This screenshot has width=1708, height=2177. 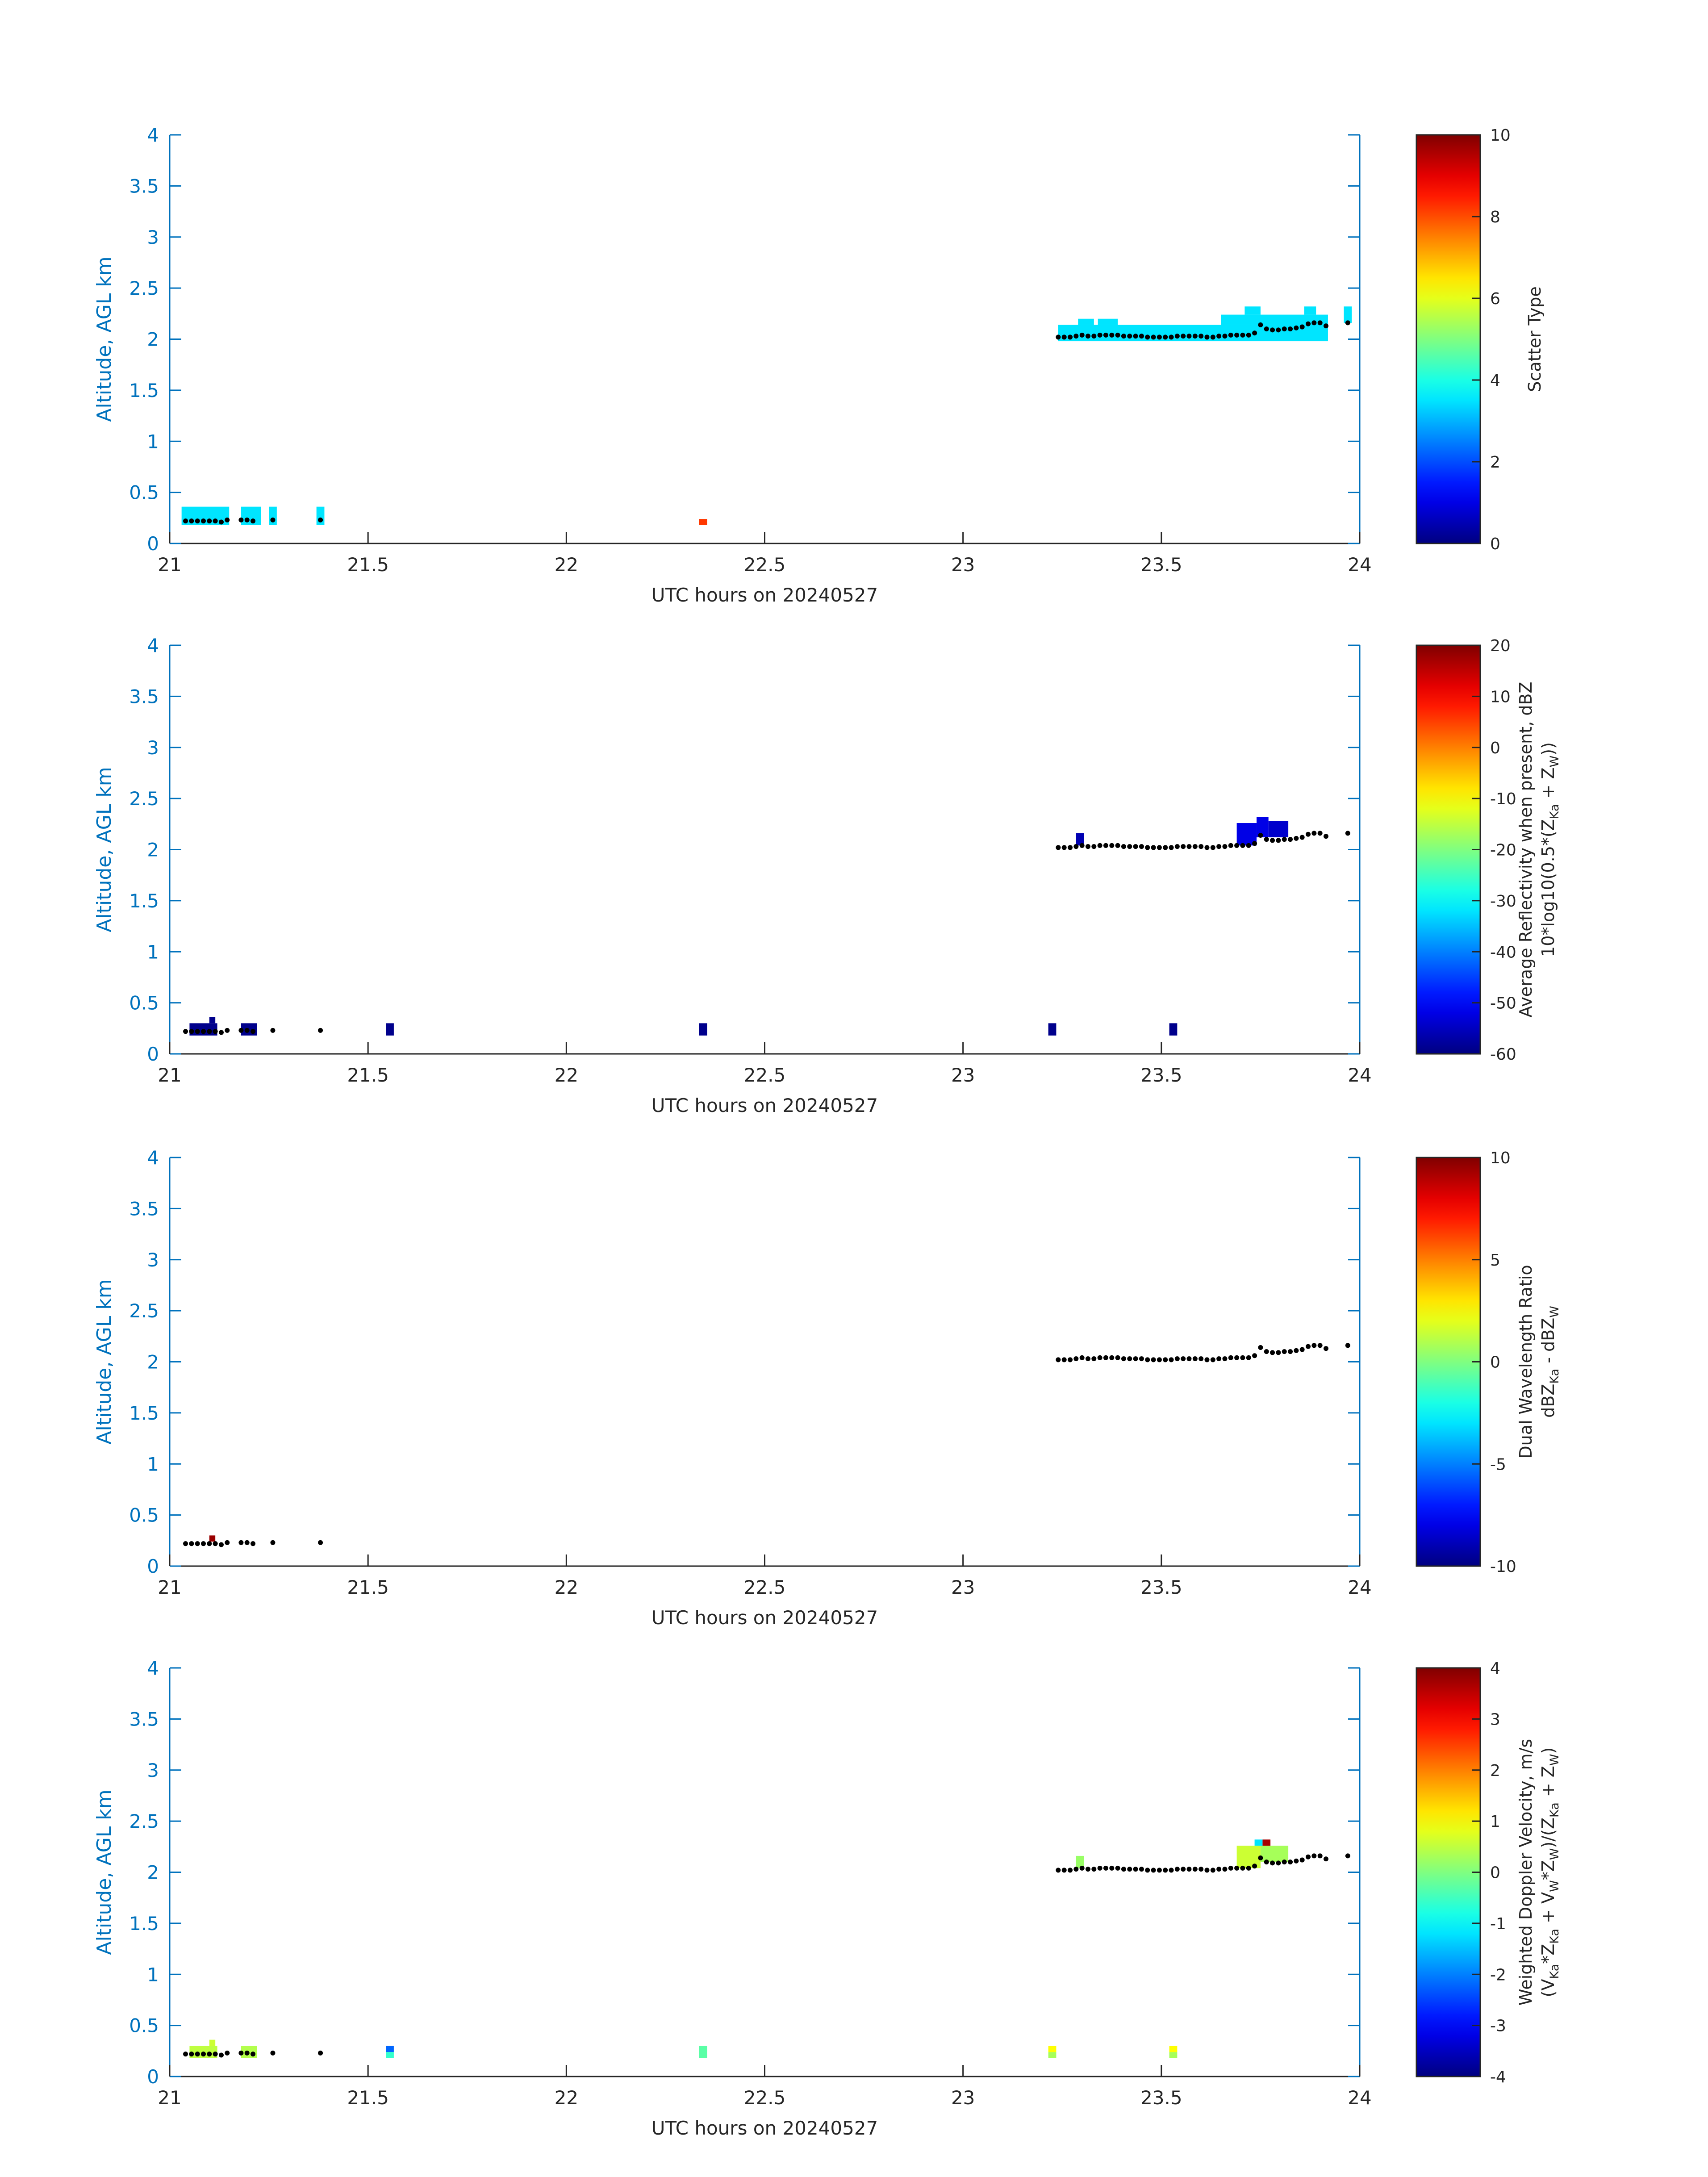 What do you see at coordinates (1495, 1719) in the screenshot?
I see `colorbar-tick-label: 3` at bounding box center [1495, 1719].